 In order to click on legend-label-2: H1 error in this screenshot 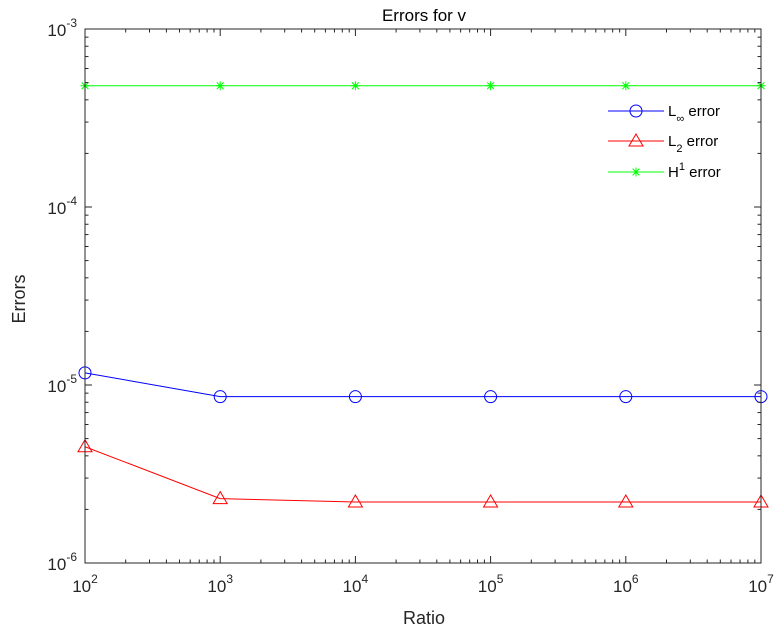, I will do `click(694, 171)`.